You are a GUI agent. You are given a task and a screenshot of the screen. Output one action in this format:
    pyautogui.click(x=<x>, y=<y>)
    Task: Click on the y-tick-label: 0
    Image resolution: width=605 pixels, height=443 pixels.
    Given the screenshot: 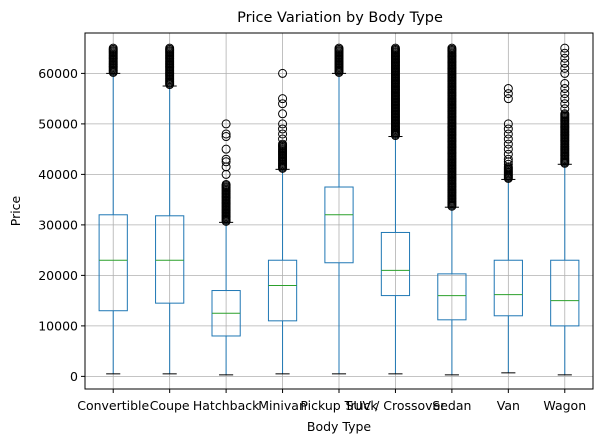 What is the action you would take?
    pyautogui.click(x=74, y=376)
    